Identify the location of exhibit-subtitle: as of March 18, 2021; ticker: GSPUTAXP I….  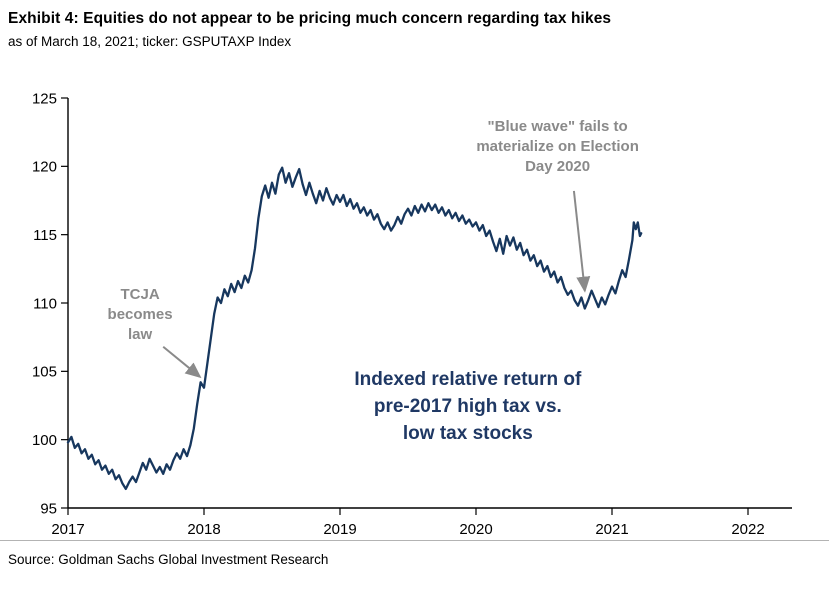
(150, 41).